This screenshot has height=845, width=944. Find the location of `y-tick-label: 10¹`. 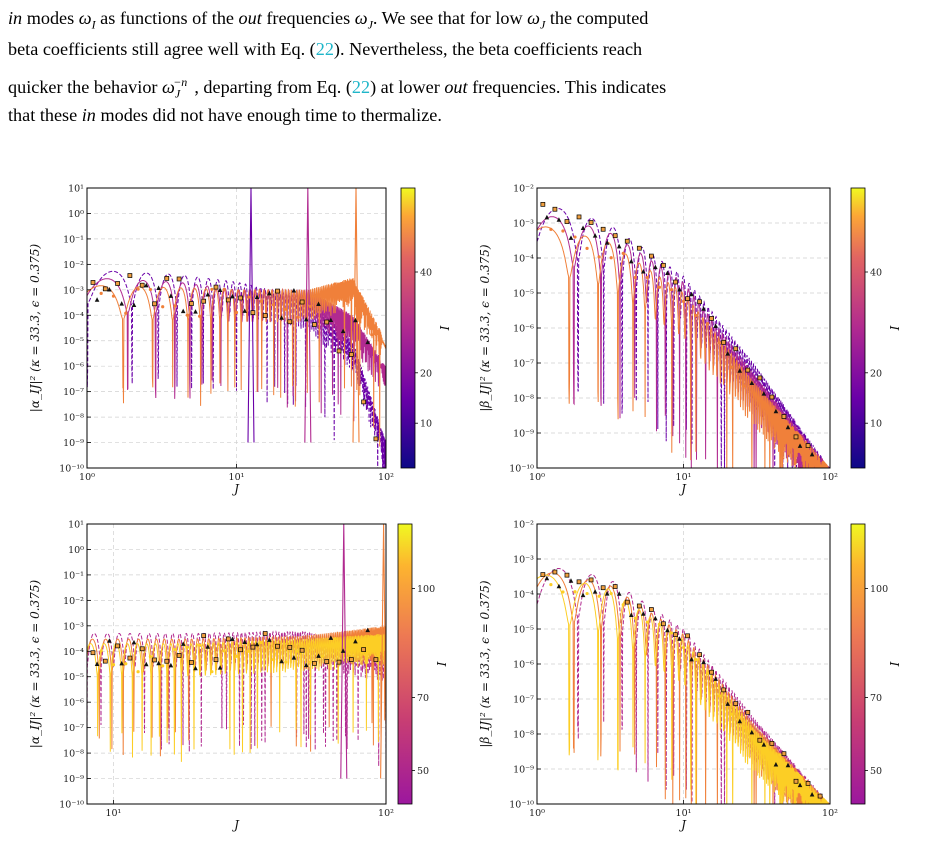

y-tick-label: 10¹ is located at coordinates (76, 525).